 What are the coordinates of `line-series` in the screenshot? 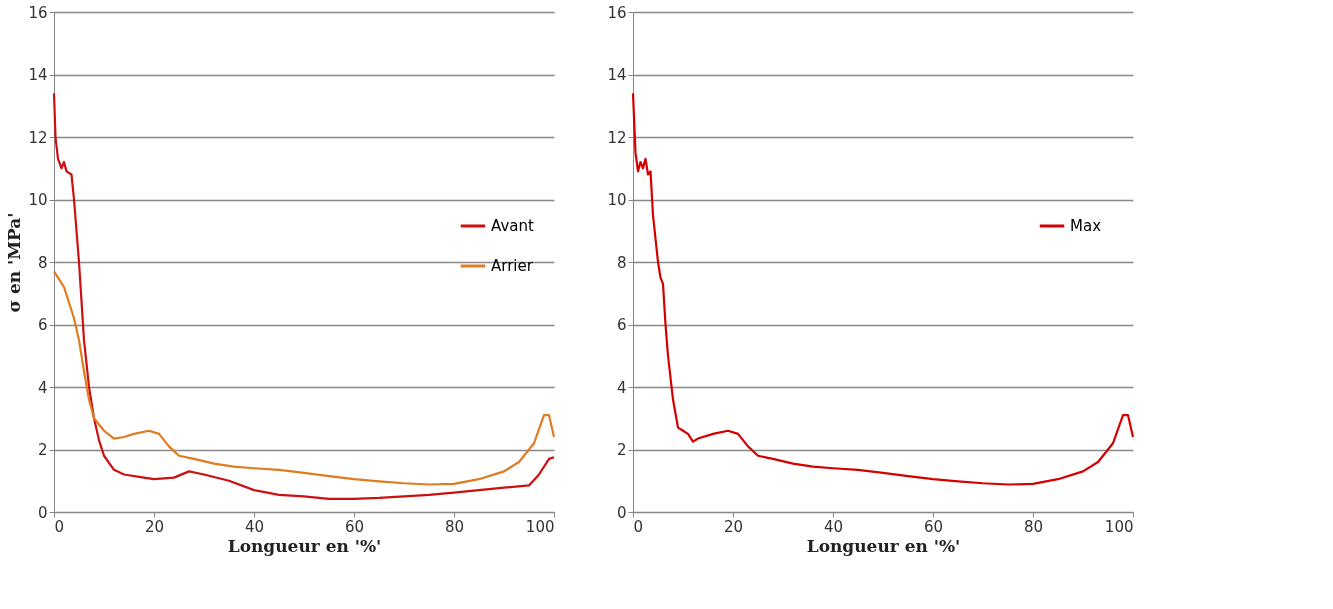 It's located at (304, 378).